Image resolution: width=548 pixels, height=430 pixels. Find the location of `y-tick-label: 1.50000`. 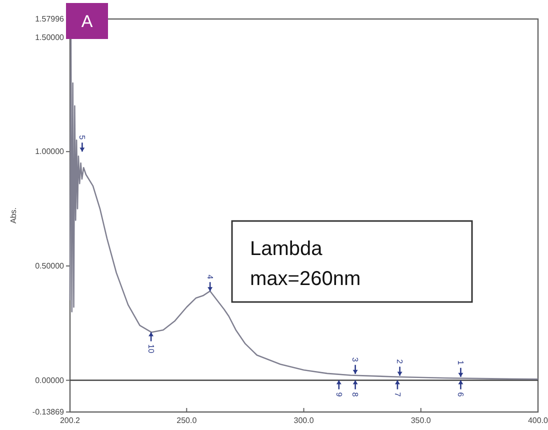

y-tick-label: 1.50000 is located at coordinates (50, 37).